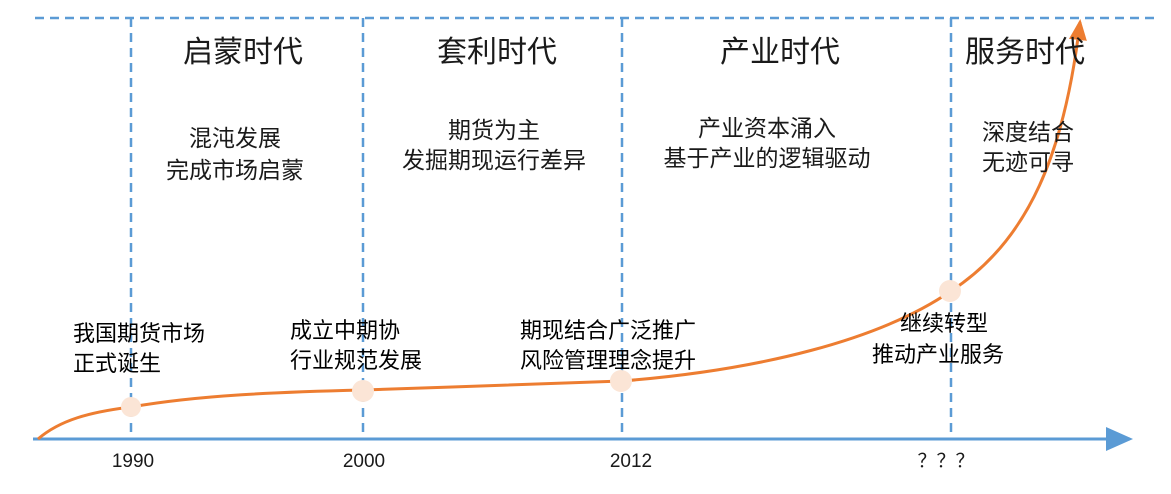 The width and height of the screenshot is (1171, 494). What do you see at coordinates (497, 52) in the screenshot?
I see `era-title: 套利时代` at bounding box center [497, 52].